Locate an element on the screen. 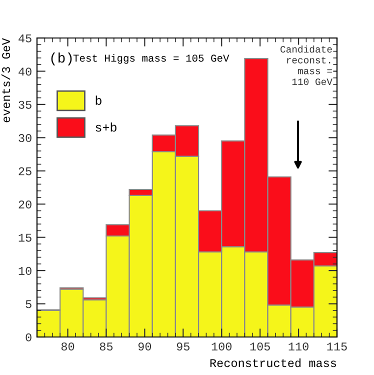  x-tick-label: 80 is located at coordinates (67, 346).